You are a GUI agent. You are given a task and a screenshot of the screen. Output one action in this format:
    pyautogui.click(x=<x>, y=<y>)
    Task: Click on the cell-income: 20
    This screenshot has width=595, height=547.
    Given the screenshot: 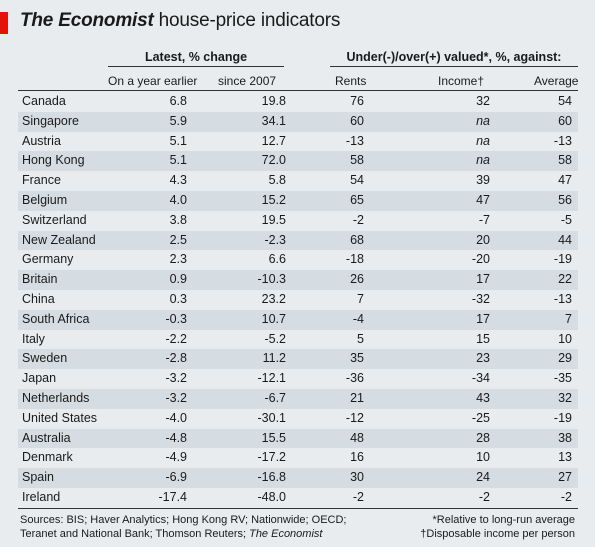 What is the action you would take?
    pyautogui.click(x=483, y=239)
    